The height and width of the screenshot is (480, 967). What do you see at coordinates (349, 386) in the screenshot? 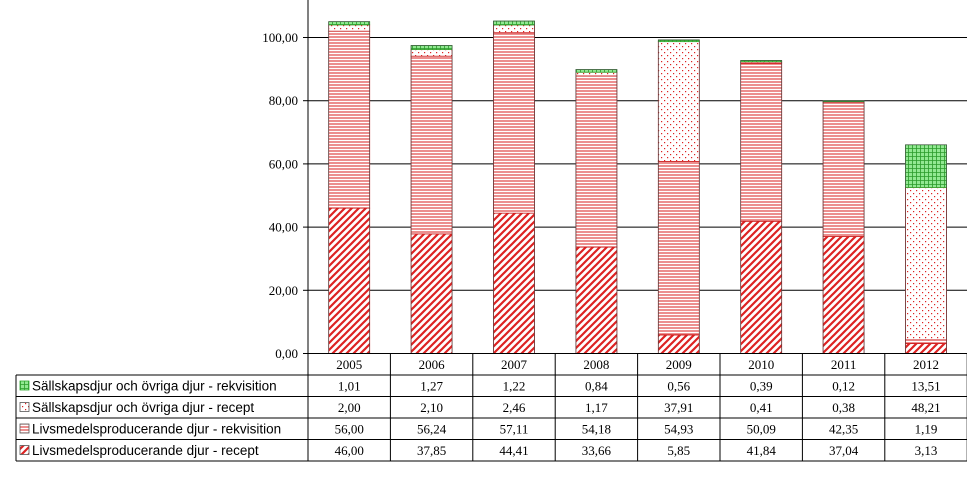
I see `data-label: 1,01` at bounding box center [349, 386].